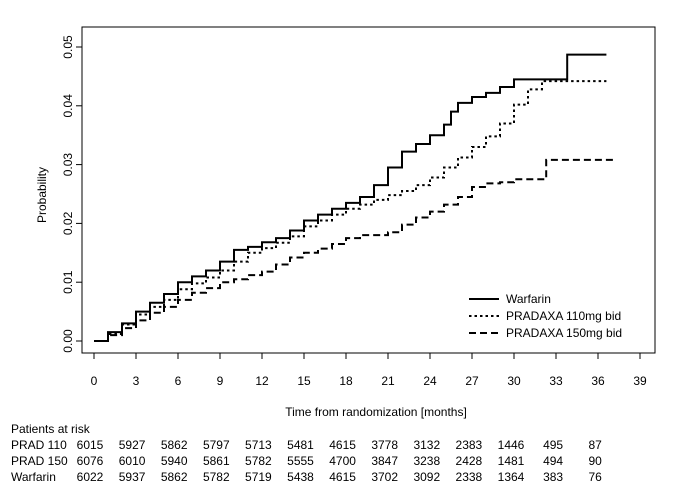 This screenshot has height=491, width=679. What do you see at coordinates (598, 381) in the screenshot?
I see `x-tick-label: 36` at bounding box center [598, 381].